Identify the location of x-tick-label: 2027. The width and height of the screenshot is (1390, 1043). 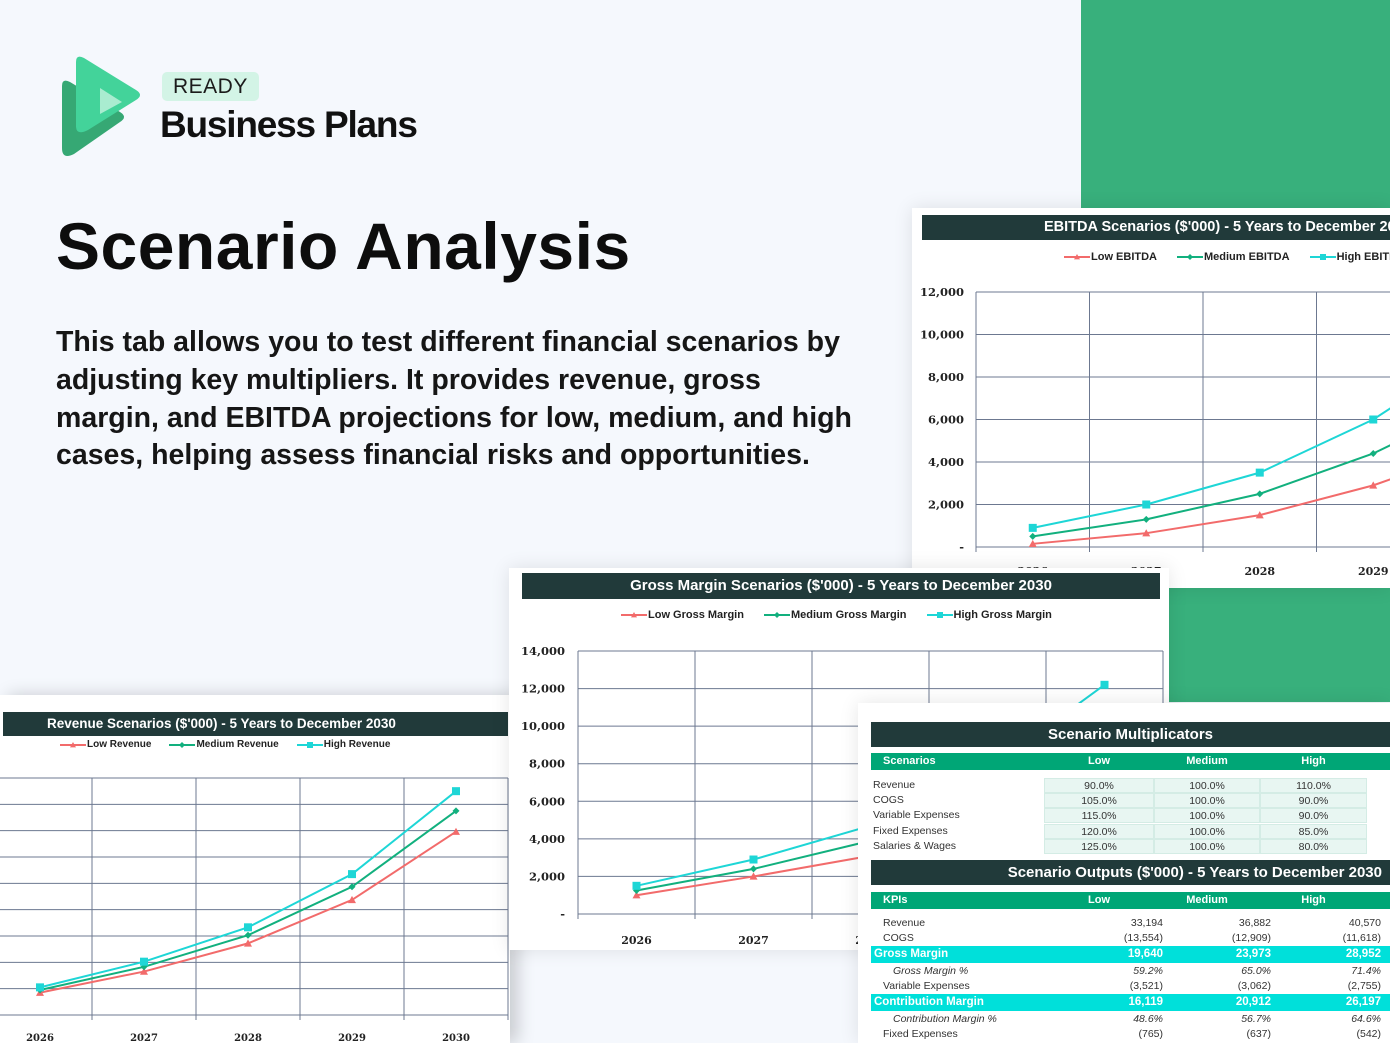
(144, 1038).